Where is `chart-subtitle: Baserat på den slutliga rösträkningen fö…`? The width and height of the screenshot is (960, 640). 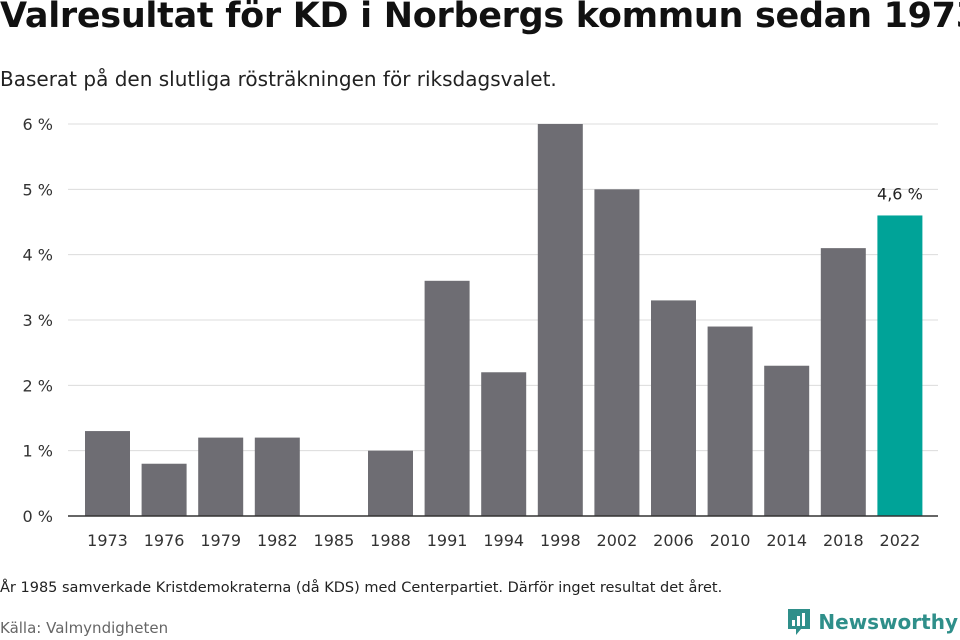 chart-subtitle: Baserat på den slutliga rösträkningen fö… is located at coordinates (278, 79).